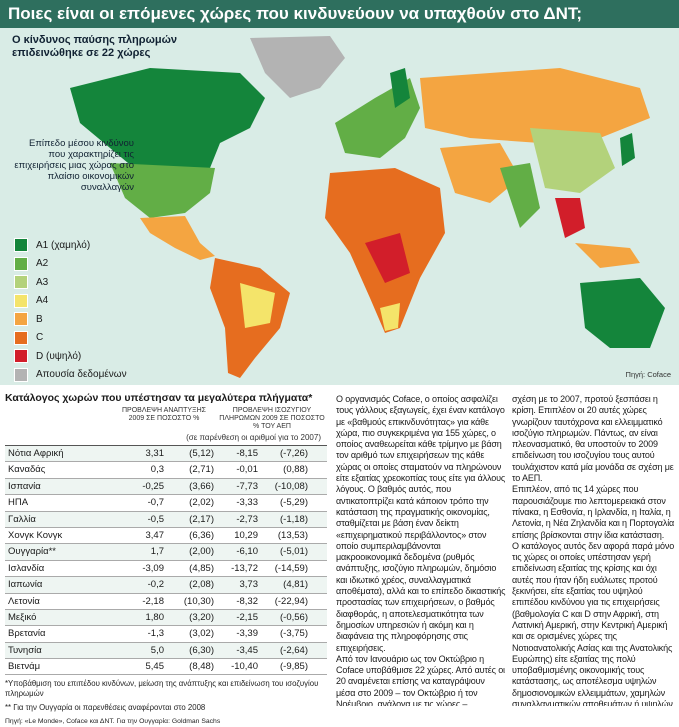  Describe the element at coordinates (70, 375) in the screenshot. I see `legend-item: Απουσία δεδομένων` at that location.